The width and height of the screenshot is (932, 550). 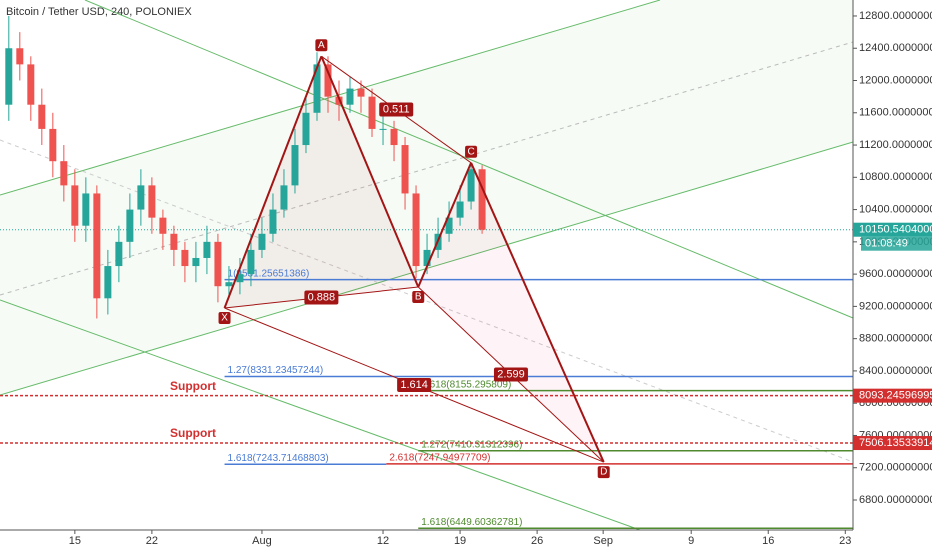 What do you see at coordinates (895, 145) in the screenshot?
I see `y-tick-label: 11200.00000000` at bounding box center [895, 145].